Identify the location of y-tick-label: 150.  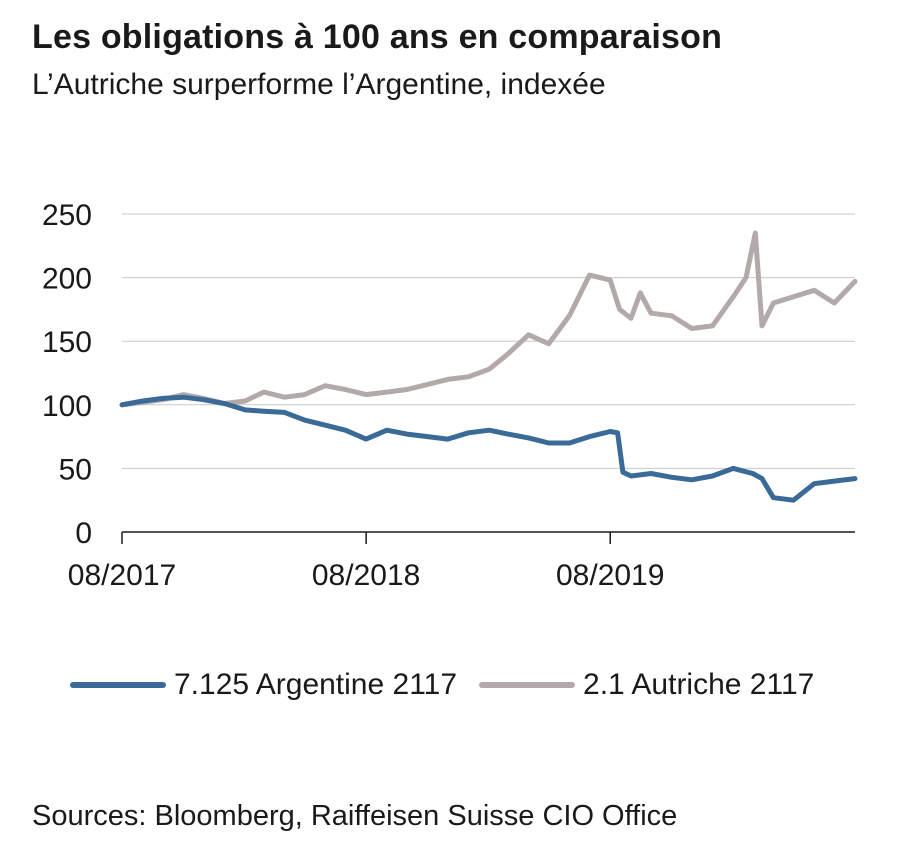
(67, 342).